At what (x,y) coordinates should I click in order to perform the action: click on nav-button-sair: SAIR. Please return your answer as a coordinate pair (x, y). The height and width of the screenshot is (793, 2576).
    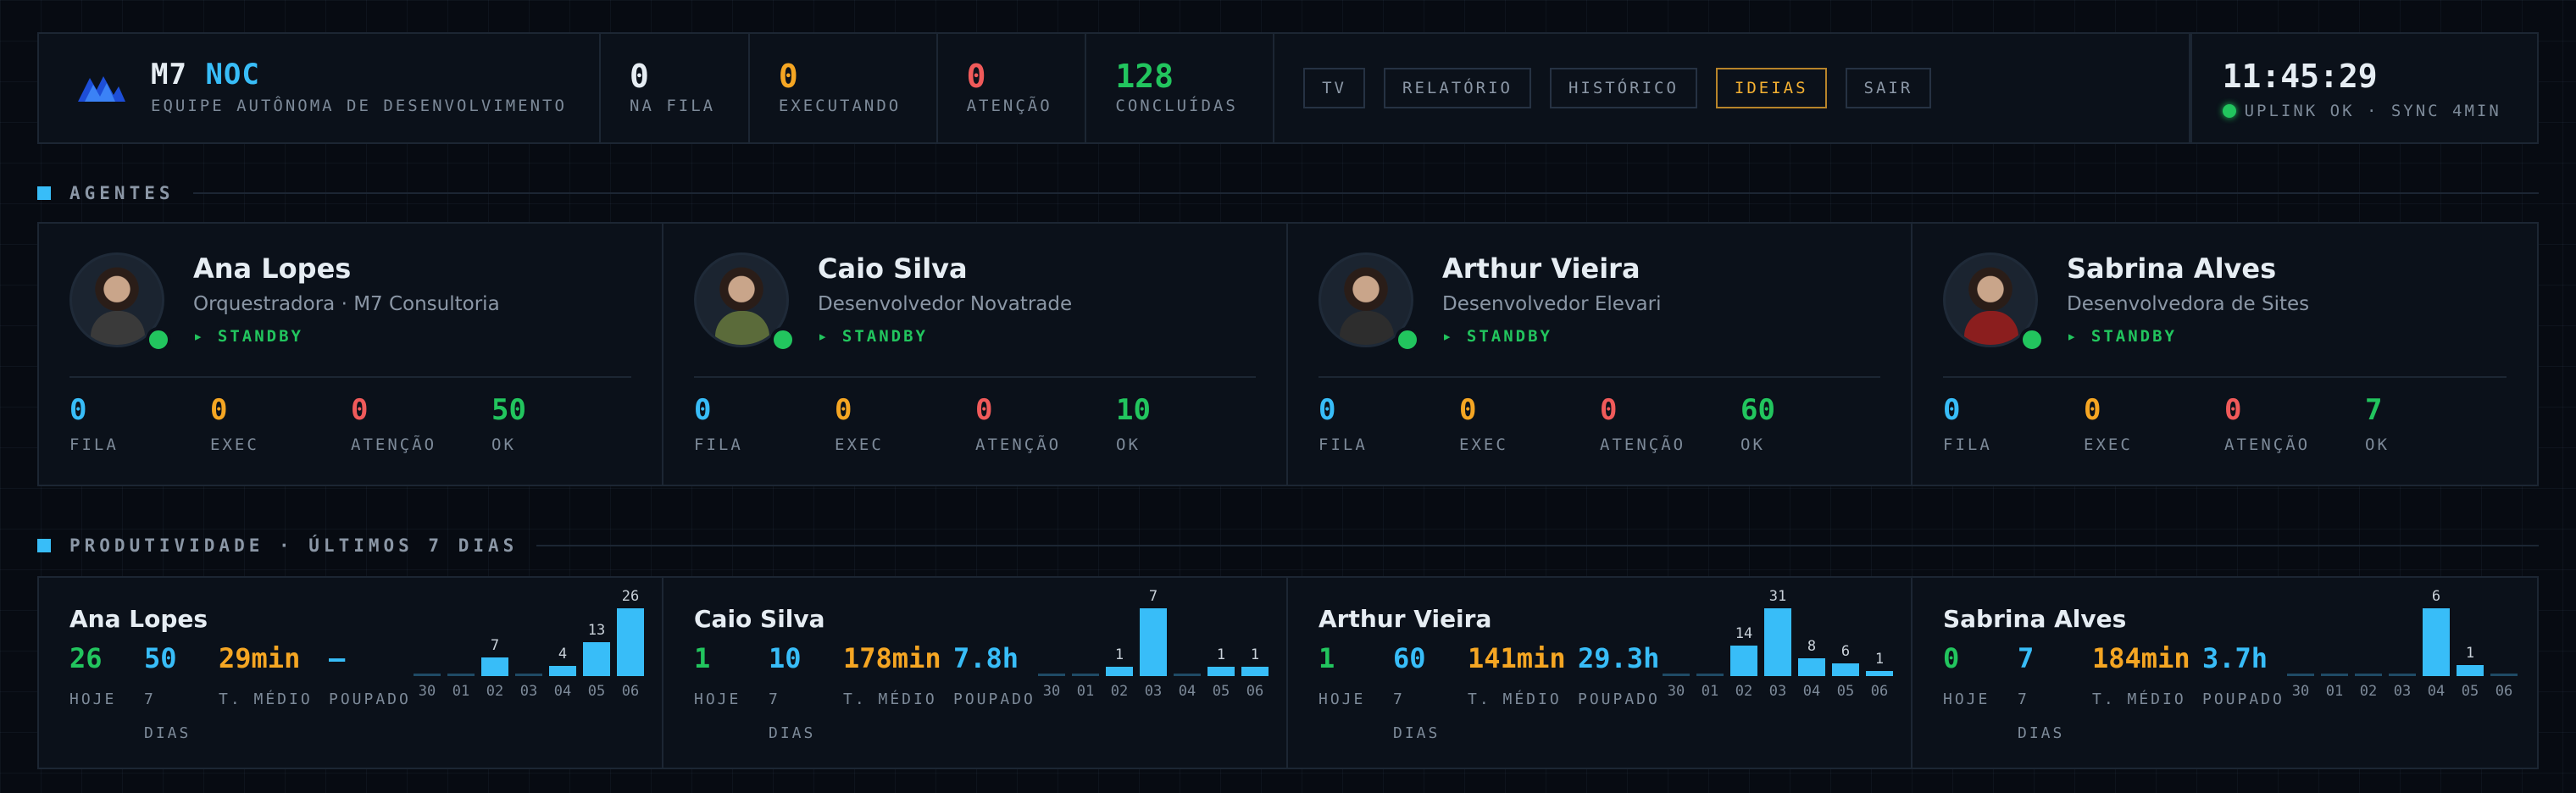
    Looking at the image, I should click on (1888, 88).